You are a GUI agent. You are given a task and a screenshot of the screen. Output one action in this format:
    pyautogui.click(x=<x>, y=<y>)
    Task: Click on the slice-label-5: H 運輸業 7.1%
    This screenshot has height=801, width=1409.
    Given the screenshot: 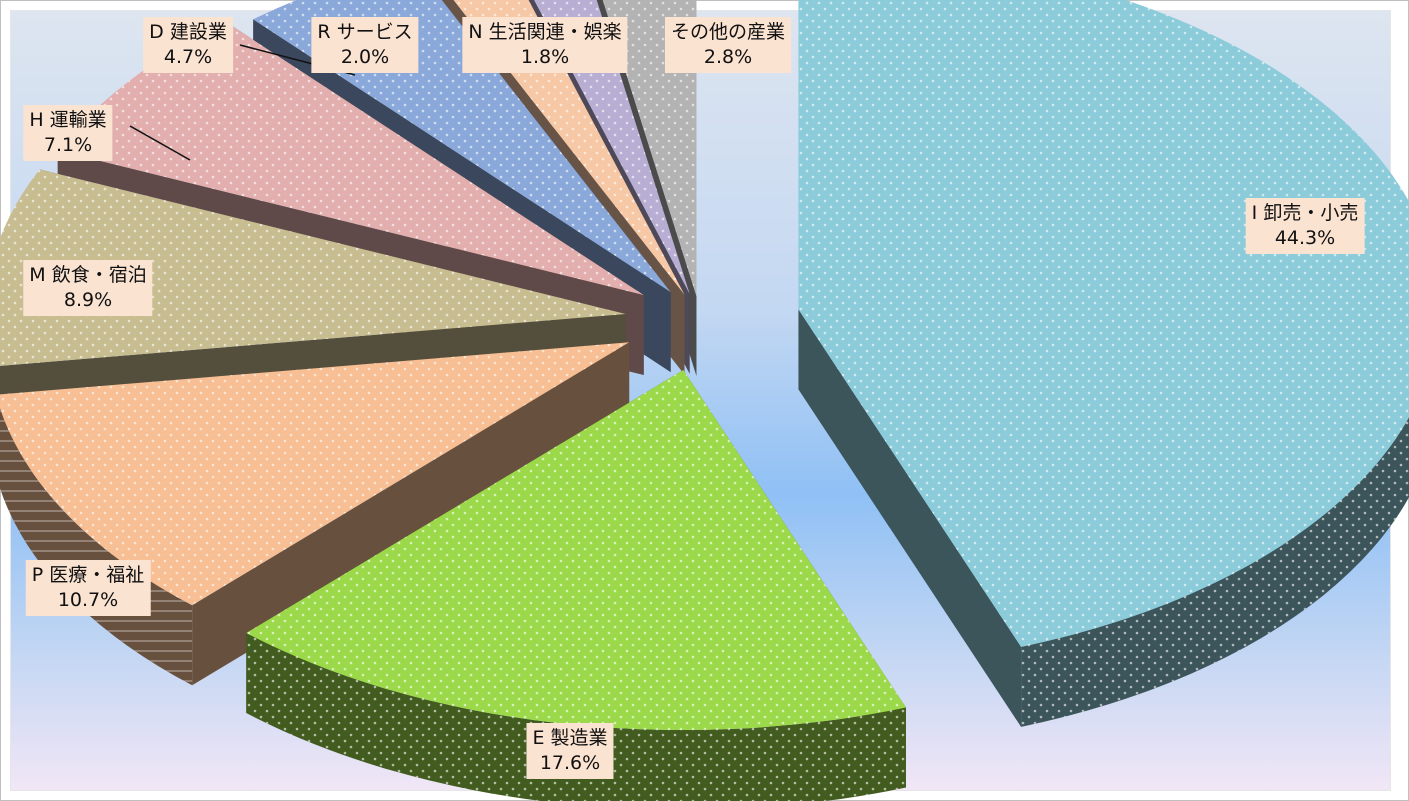 What is the action you would take?
    pyautogui.click(x=68, y=133)
    